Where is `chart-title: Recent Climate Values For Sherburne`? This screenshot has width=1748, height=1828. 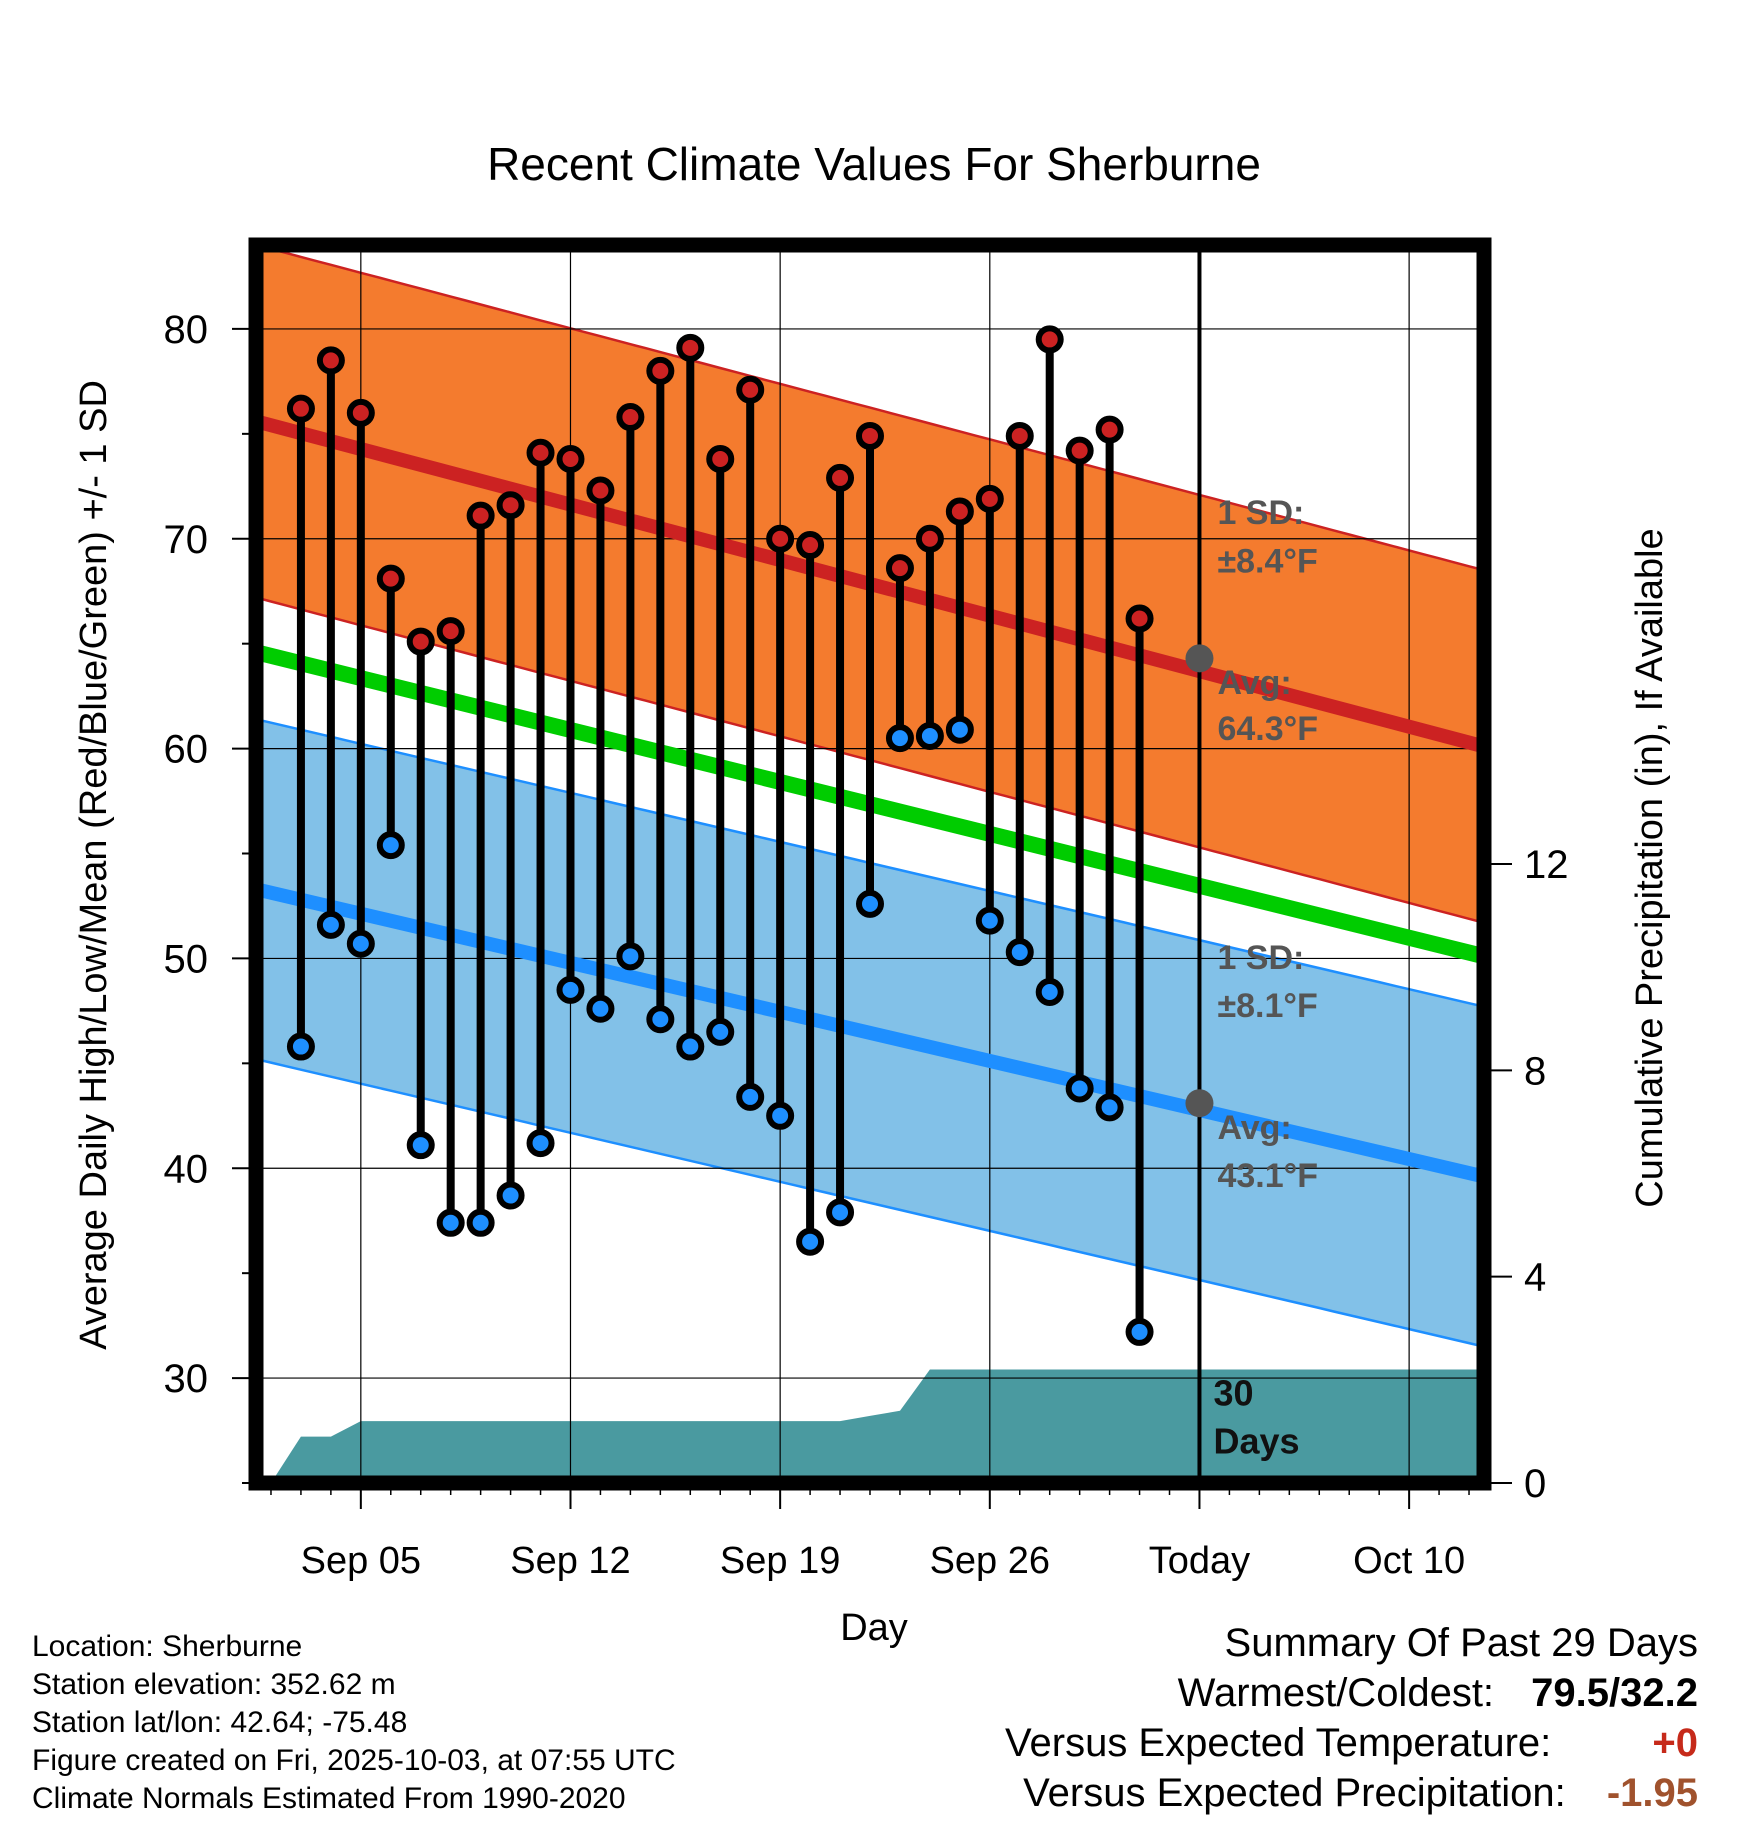 chart-title: Recent Climate Values For Sherburne is located at coordinates (874, 164).